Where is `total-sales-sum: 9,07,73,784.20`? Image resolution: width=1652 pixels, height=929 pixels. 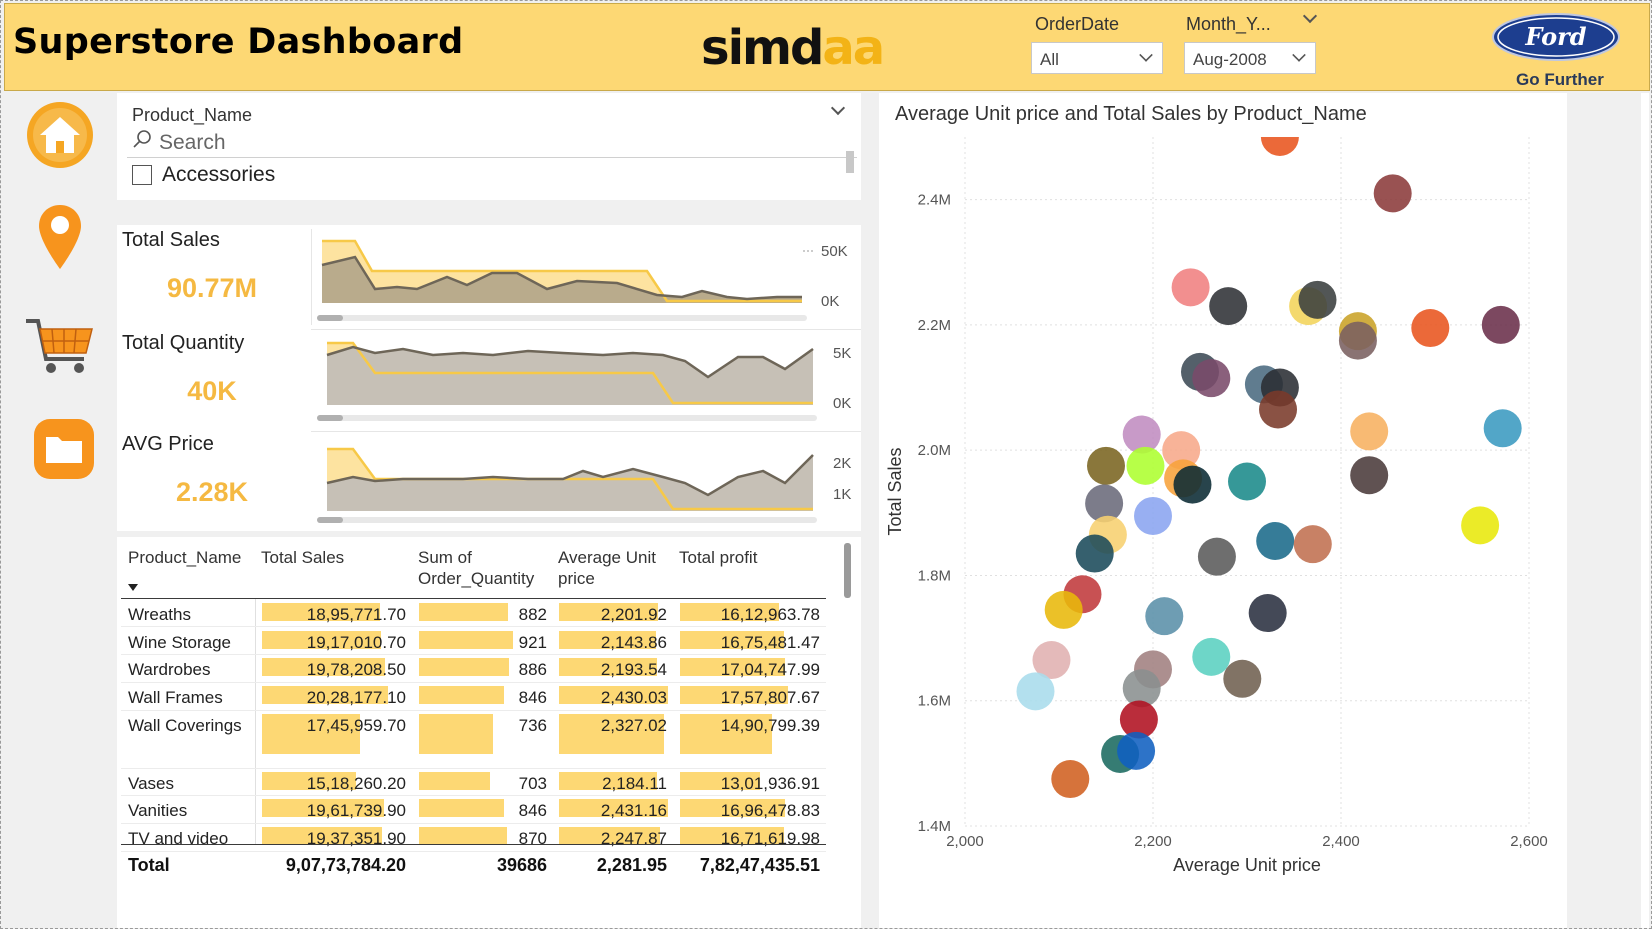 total-sales-sum: 9,07,73,784.20 is located at coordinates (345, 865).